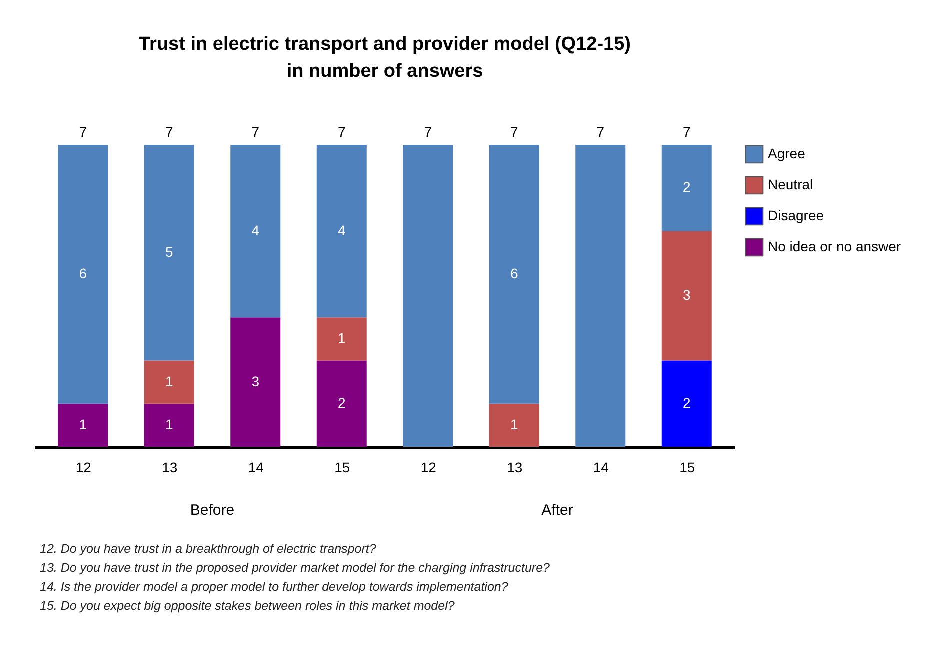  I want to click on text: 13. Do you have trust in the proposed provider market model for the charging infrastructure?, so click(295, 568).